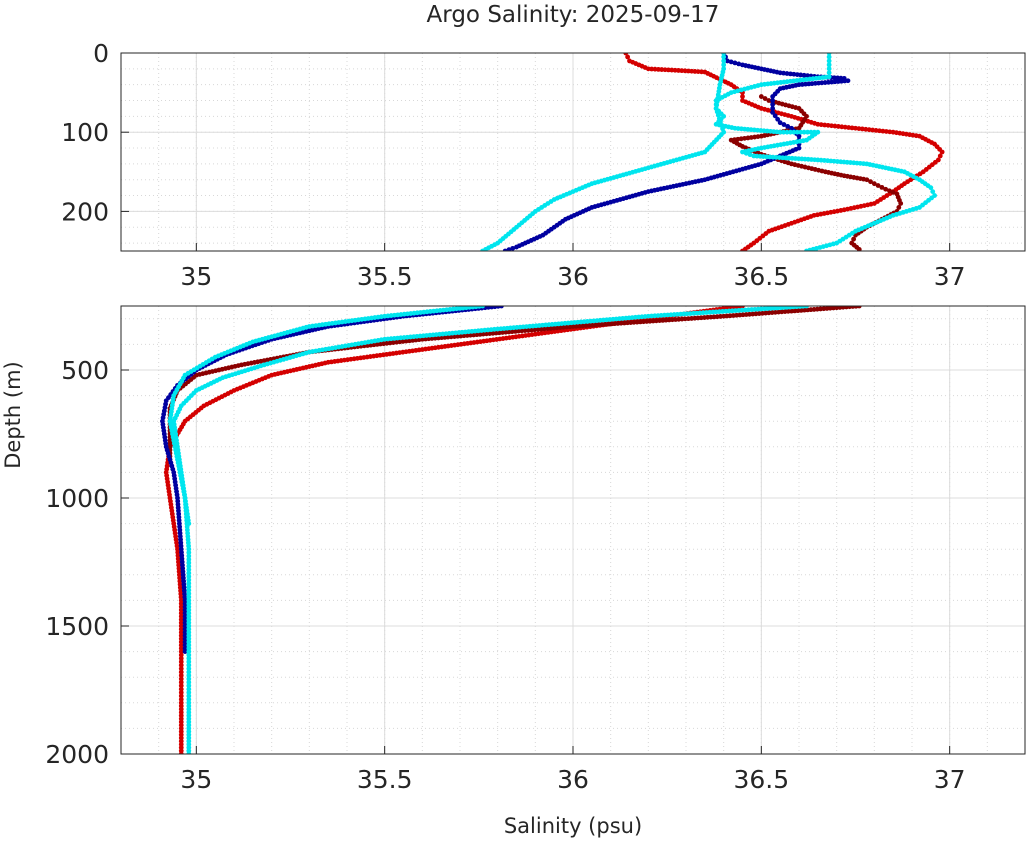 This screenshot has height=841, width=1029. Describe the element at coordinates (77, 754) in the screenshot. I see `y-tick-label: 2000` at that location.